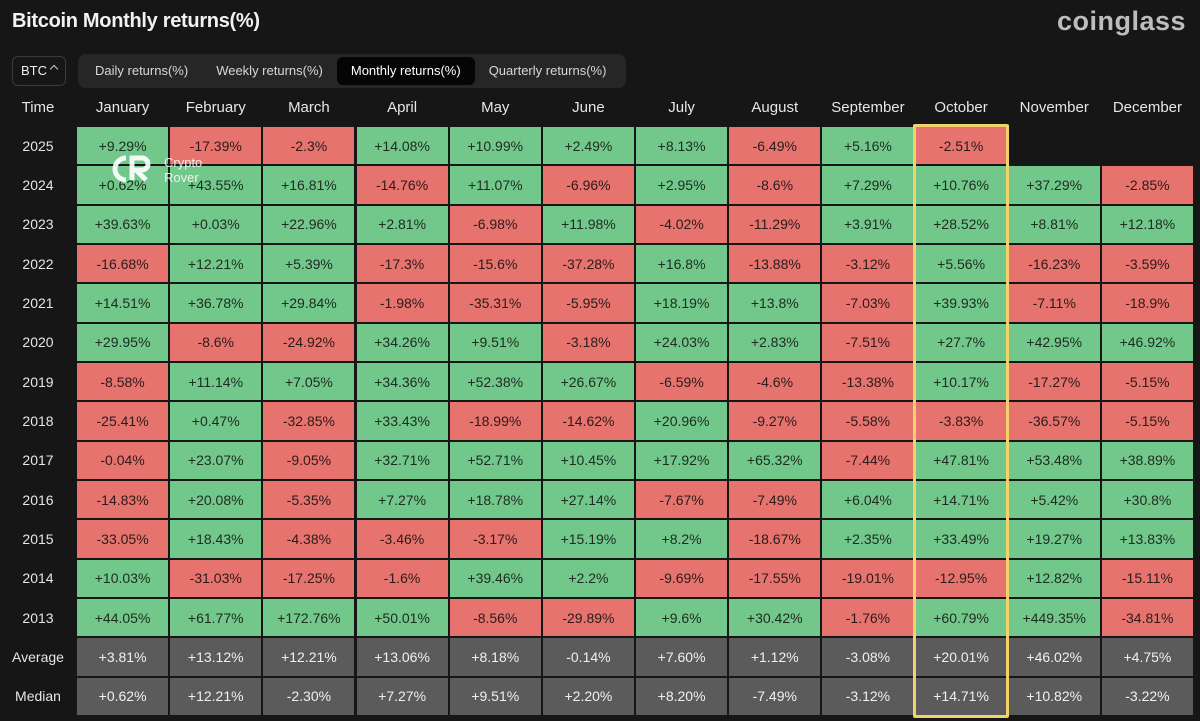 This screenshot has height=721, width=1200. What do you see at coordinates (122, 107) in the screenshot?
I see `column-header: January` at bounding box center [122, 107].